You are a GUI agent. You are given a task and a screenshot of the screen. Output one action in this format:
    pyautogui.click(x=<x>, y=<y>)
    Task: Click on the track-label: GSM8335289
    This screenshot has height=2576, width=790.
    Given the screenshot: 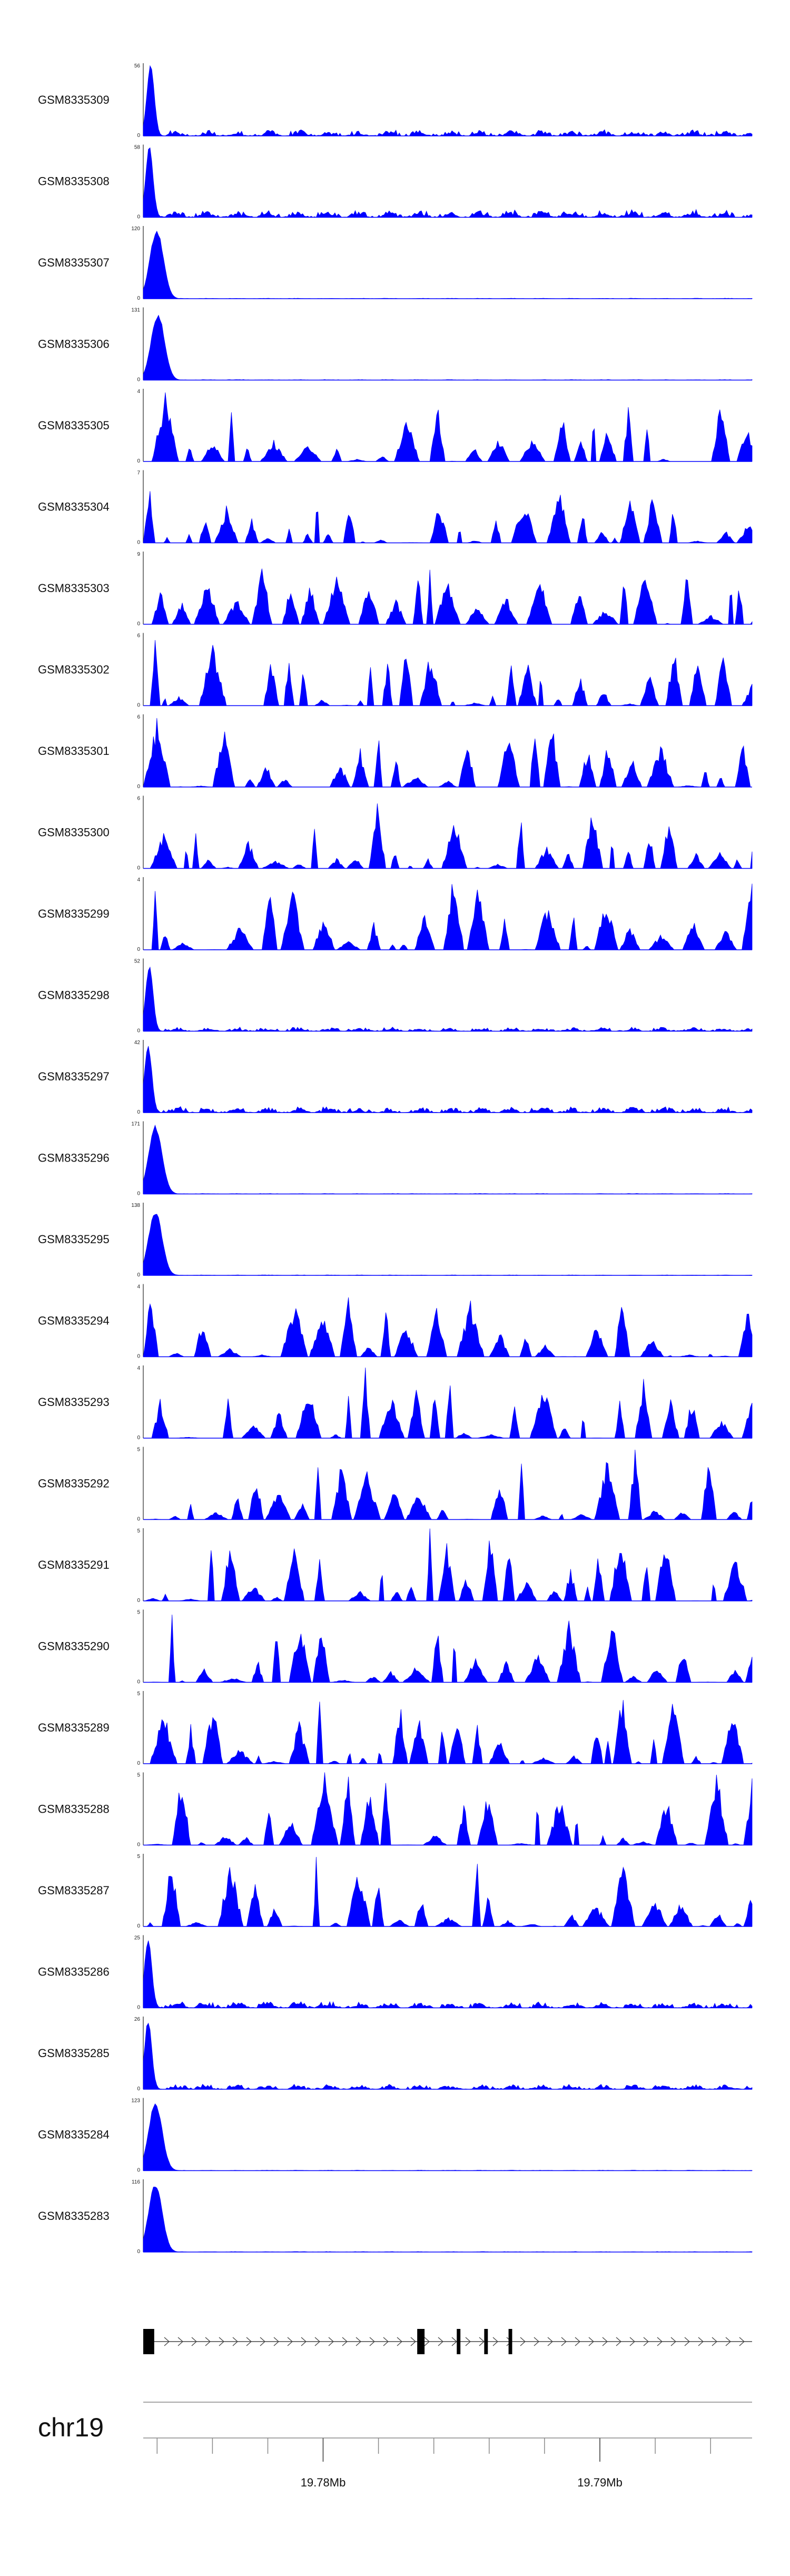 What is the action you would take?
    pyautogui.click(x=74, y=1727)
    